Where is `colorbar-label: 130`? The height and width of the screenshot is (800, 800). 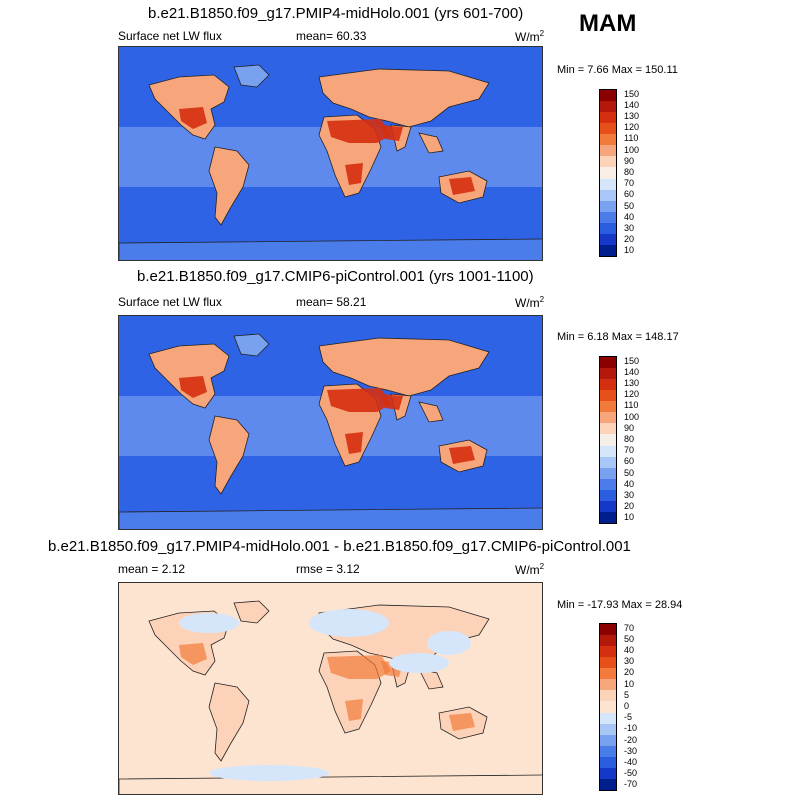
colorbar-label: 130 is located at coordinates (632, 383).